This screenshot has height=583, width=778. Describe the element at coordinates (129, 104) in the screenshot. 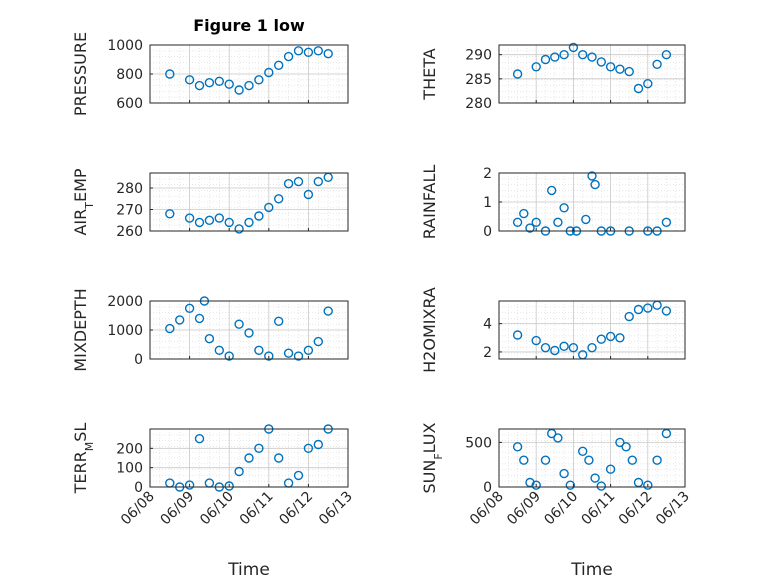

I see `y-tick-label: 600` at that location.